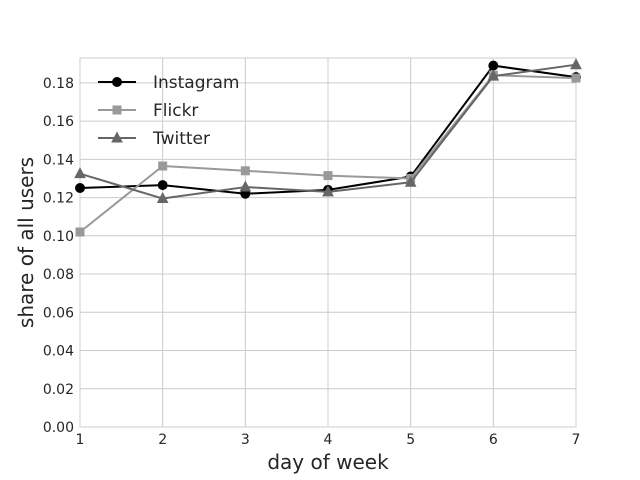  Describe the element at coordinates (175, 111) in the screenshot. I see `legend-label: Flickr` at that location.